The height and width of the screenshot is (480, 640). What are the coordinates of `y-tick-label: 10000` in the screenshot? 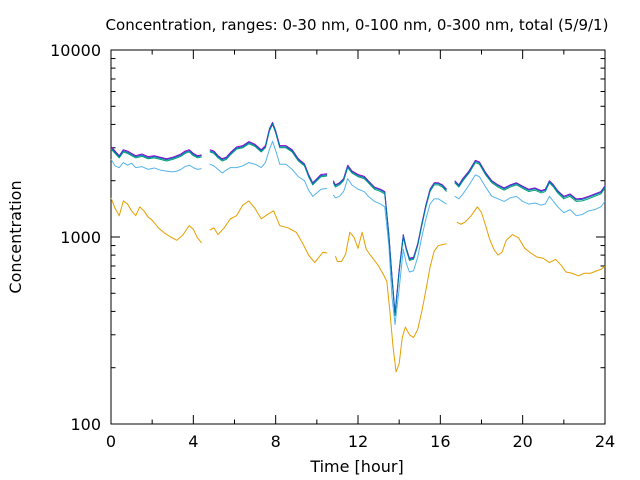 It's located at (75, 50).